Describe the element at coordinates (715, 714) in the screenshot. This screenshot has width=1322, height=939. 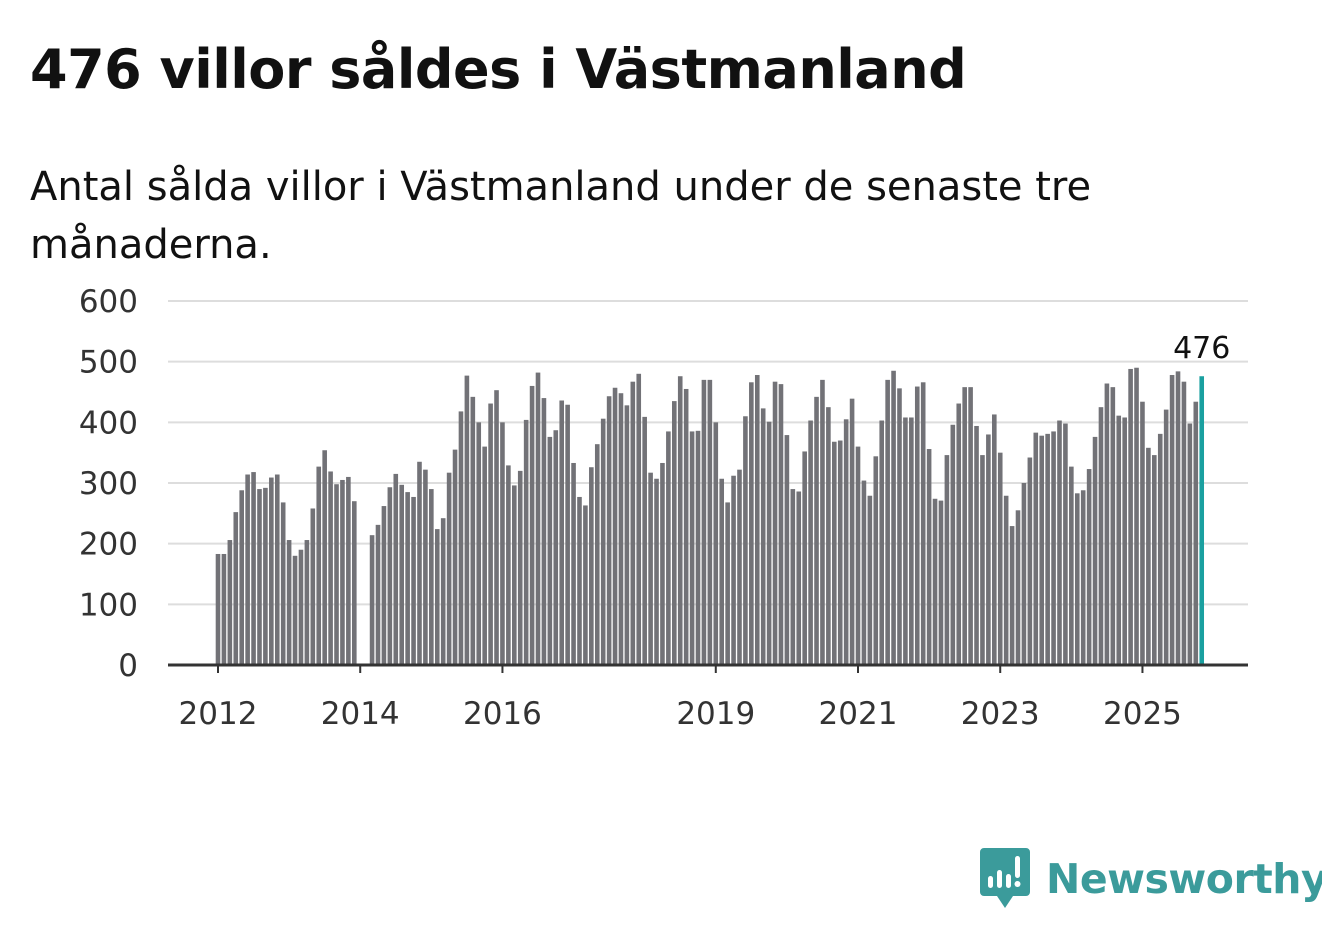
I see `x-tick-label: 2019` at that location.